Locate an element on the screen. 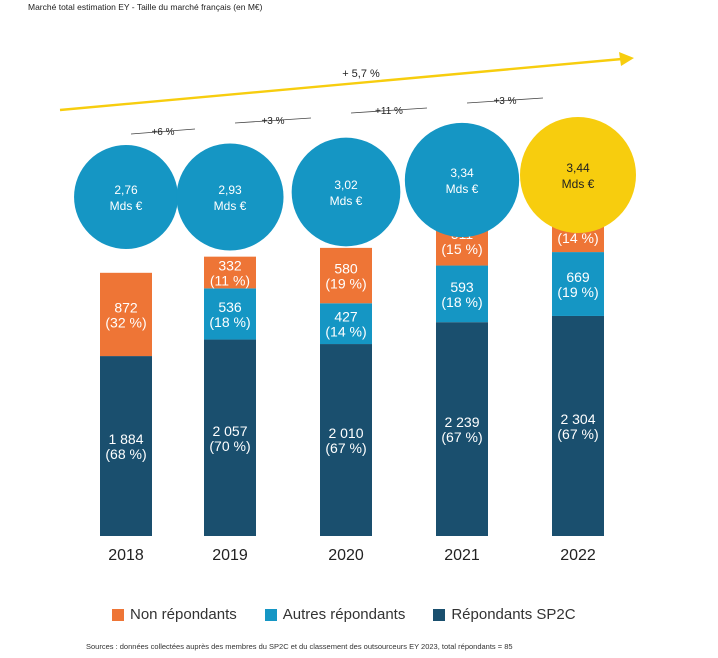  legend-swatch-non-repondants is located at coordinates (118, 614).